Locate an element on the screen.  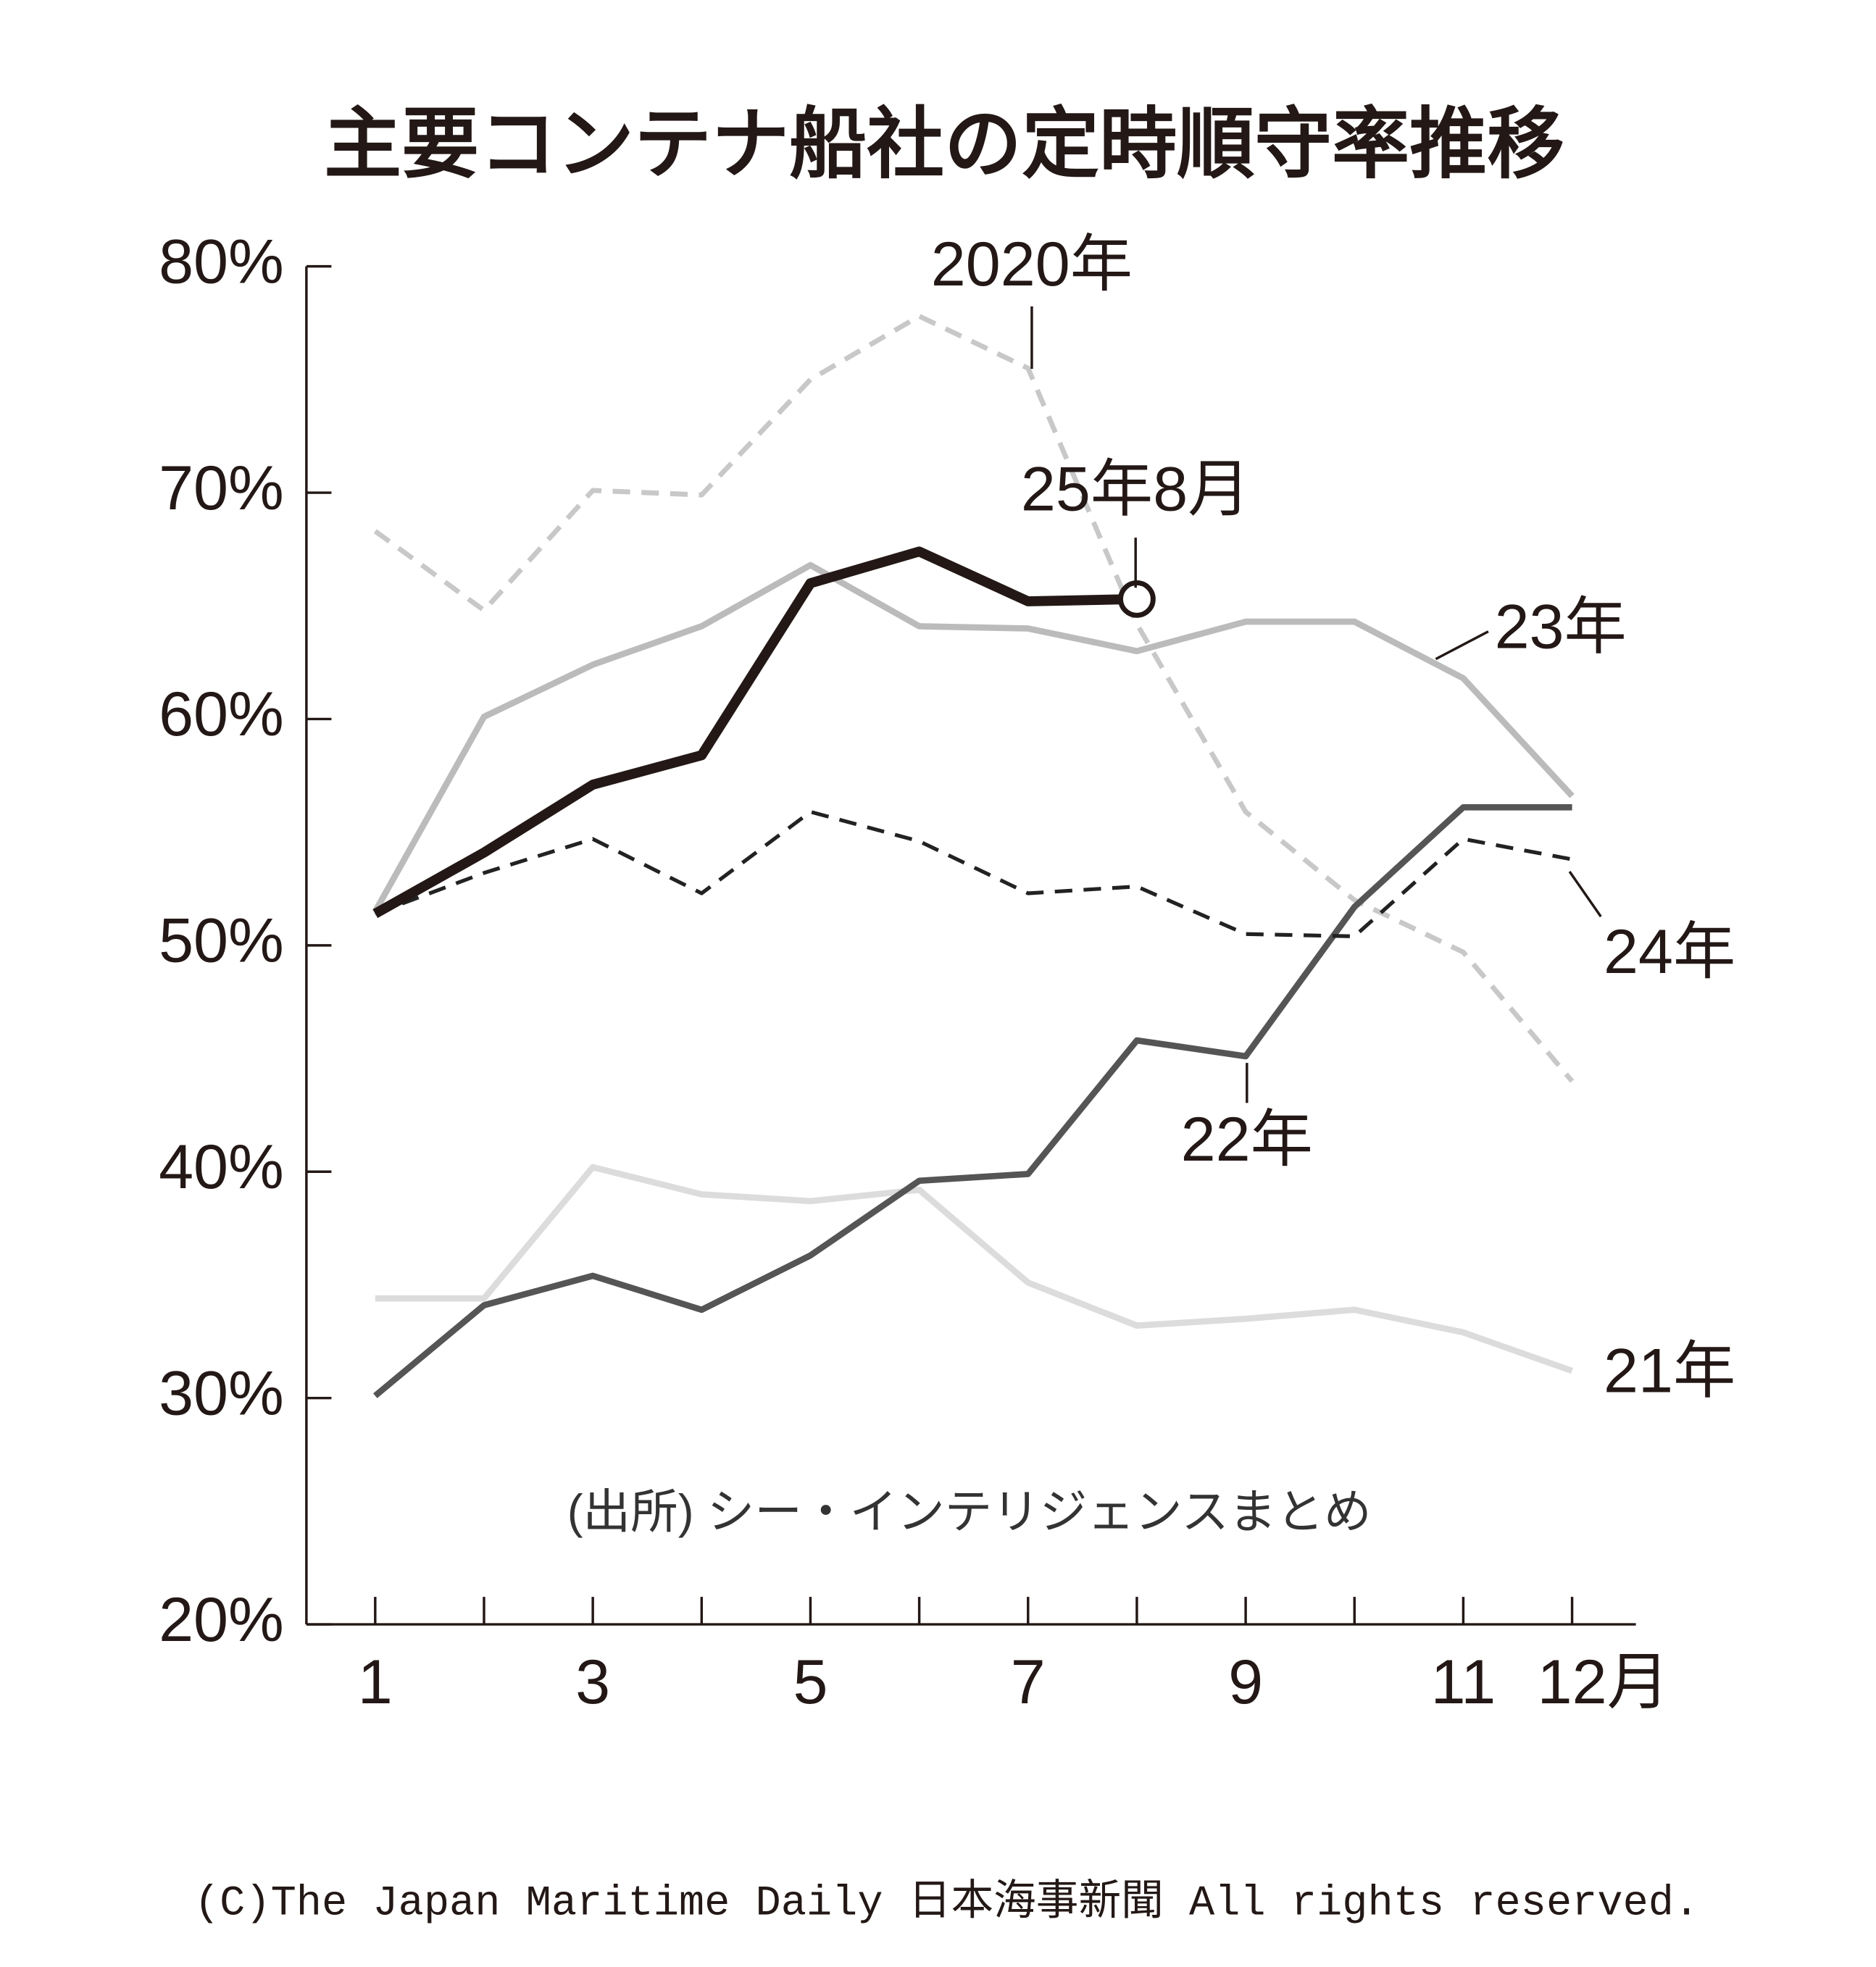
y-tick-label: 30% is located at coordinates (221, 1393).